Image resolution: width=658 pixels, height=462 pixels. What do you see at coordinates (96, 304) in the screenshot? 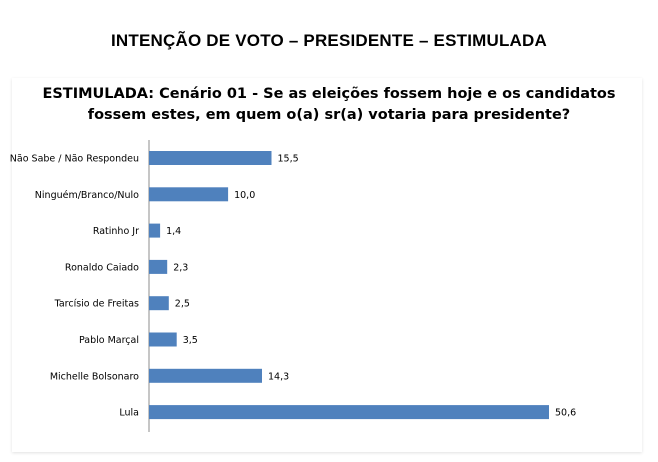
I see `category-label: Tarcísio de Freitas` at bounding box center [96, 304].